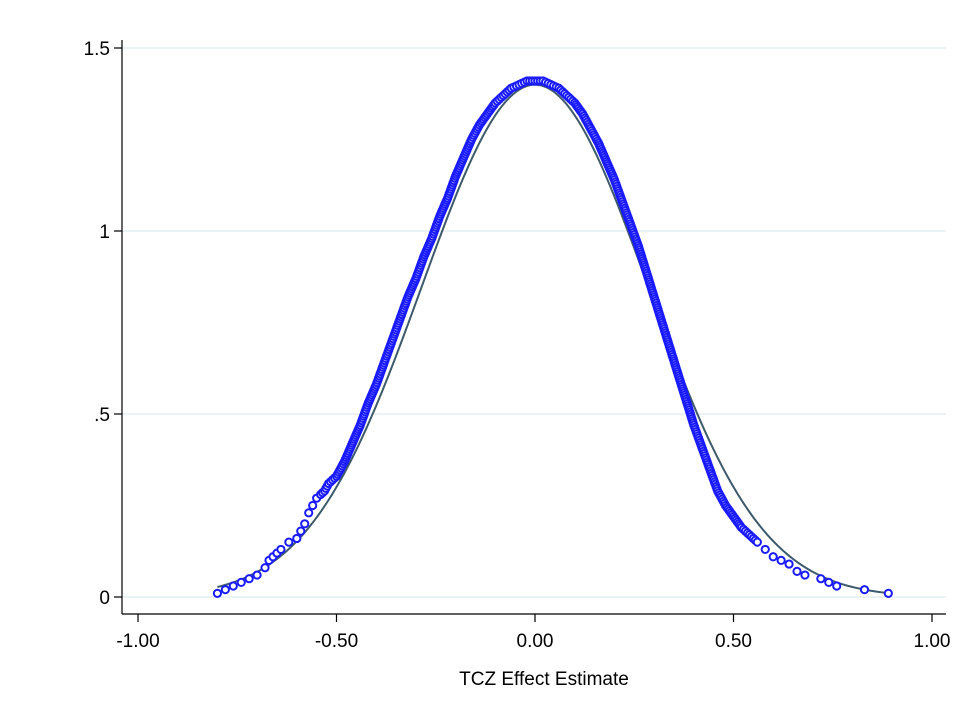 This screenshot has width=962, height=702. What do you see at coordinates (103, 324) in the screenshot?
I see `y-axis-ticks: 0 .5 1 1.5` at bounding box center [103, 324].